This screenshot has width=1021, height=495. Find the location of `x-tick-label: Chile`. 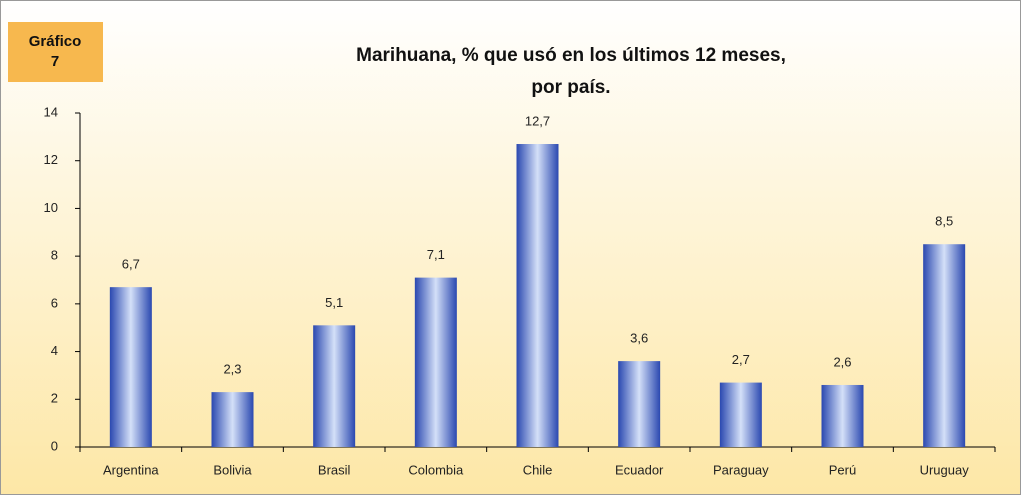

x-tick-label: Chile is located at coordinates (538, 469).